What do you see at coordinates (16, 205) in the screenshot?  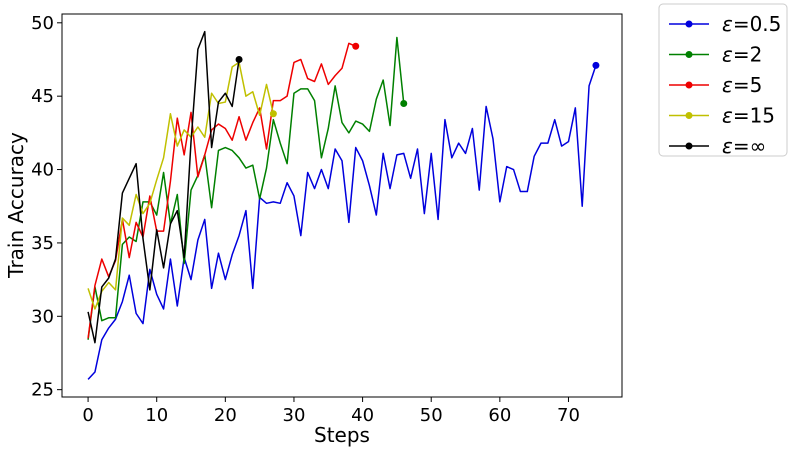 I see `y-axis-title: Train Accuracy` at bounding box center [16, 205].